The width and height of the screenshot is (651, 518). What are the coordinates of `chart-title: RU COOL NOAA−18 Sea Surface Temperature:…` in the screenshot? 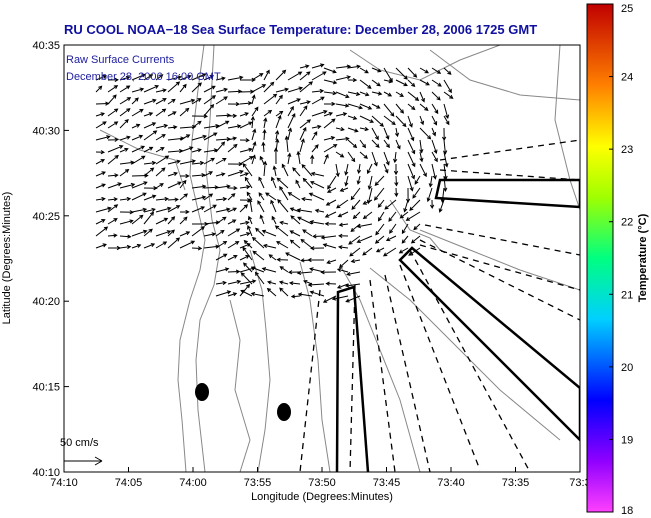 It's located at (300, 29).